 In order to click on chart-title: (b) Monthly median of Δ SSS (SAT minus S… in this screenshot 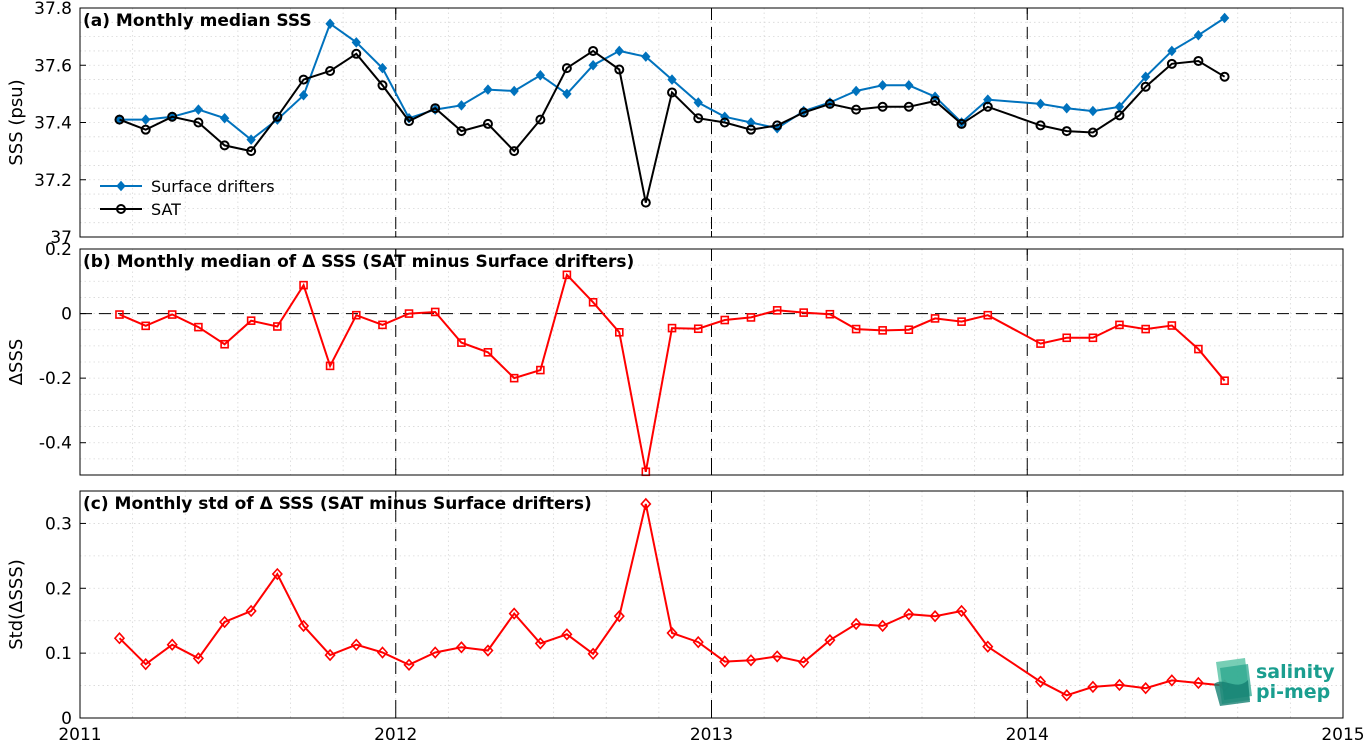, I will do `click(358, 262)`.